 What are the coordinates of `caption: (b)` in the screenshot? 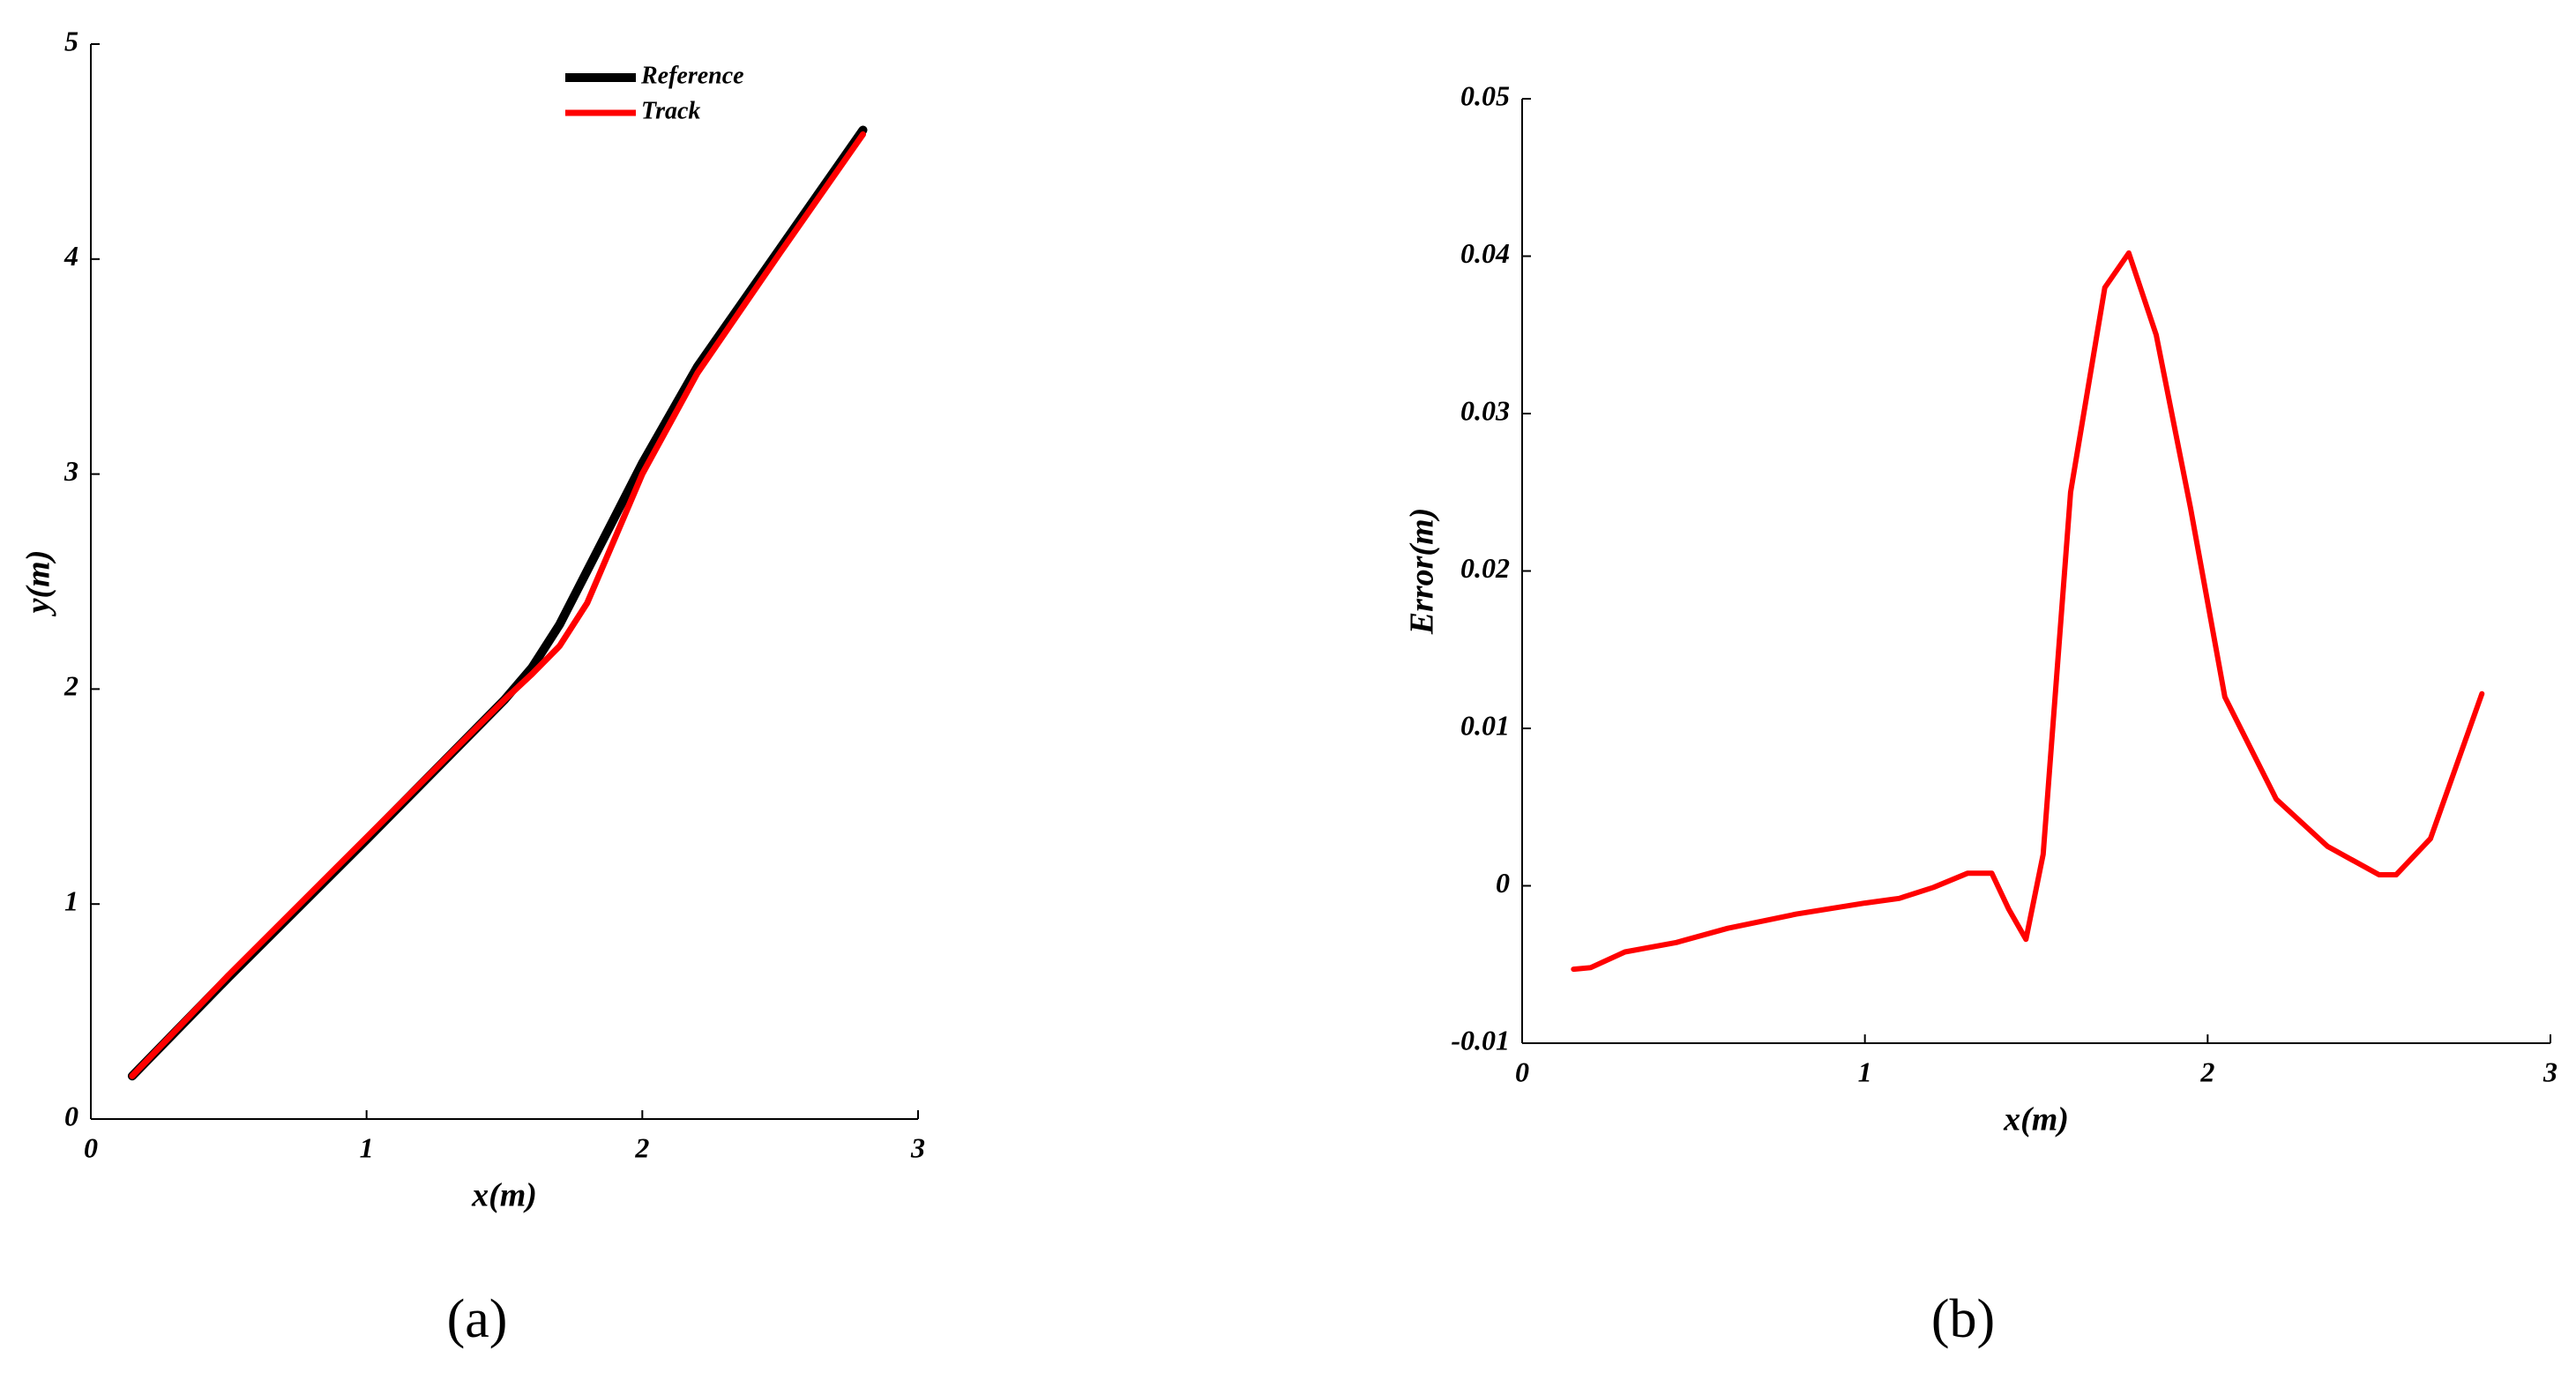 It's located at (1963, 1319).